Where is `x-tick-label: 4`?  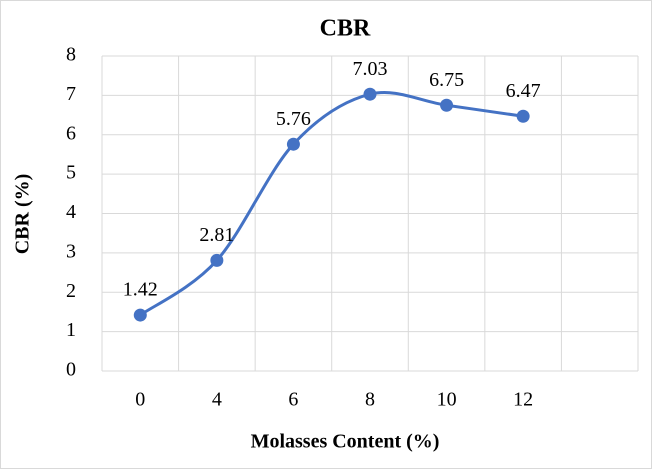
x-tick-label: 4 is located at coordinates (217, 400).